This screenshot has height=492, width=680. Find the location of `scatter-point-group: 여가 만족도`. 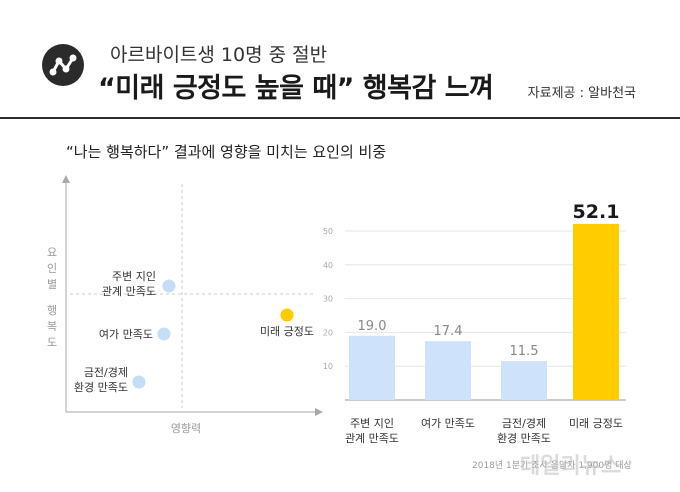

scatter-point-group: 여가 만족도 is located at coordinates (135, 334).